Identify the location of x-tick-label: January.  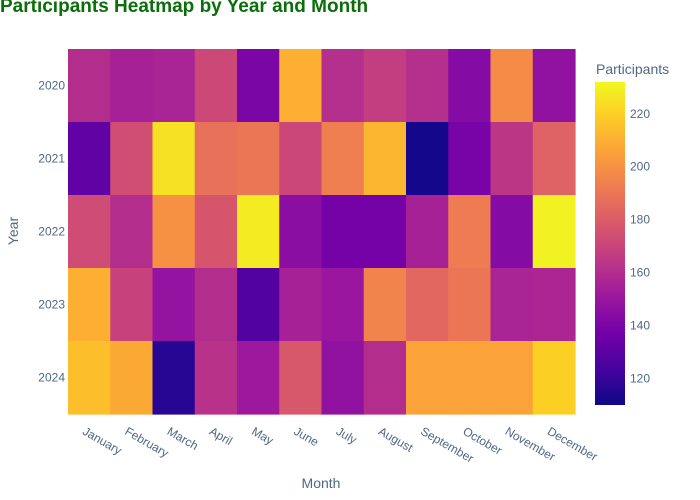
(102, 440).